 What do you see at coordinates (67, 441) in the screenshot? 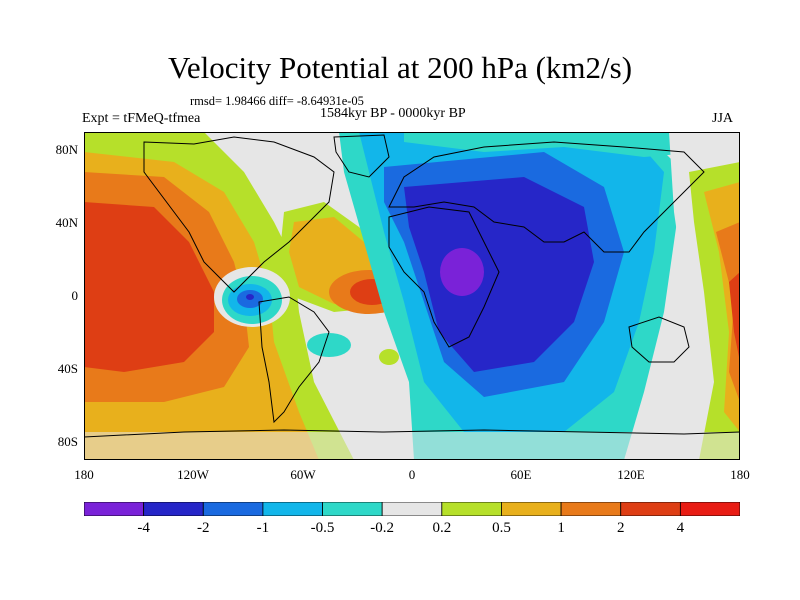
I see `lat-label-80s: 80S` at bounding box center [67, 441].